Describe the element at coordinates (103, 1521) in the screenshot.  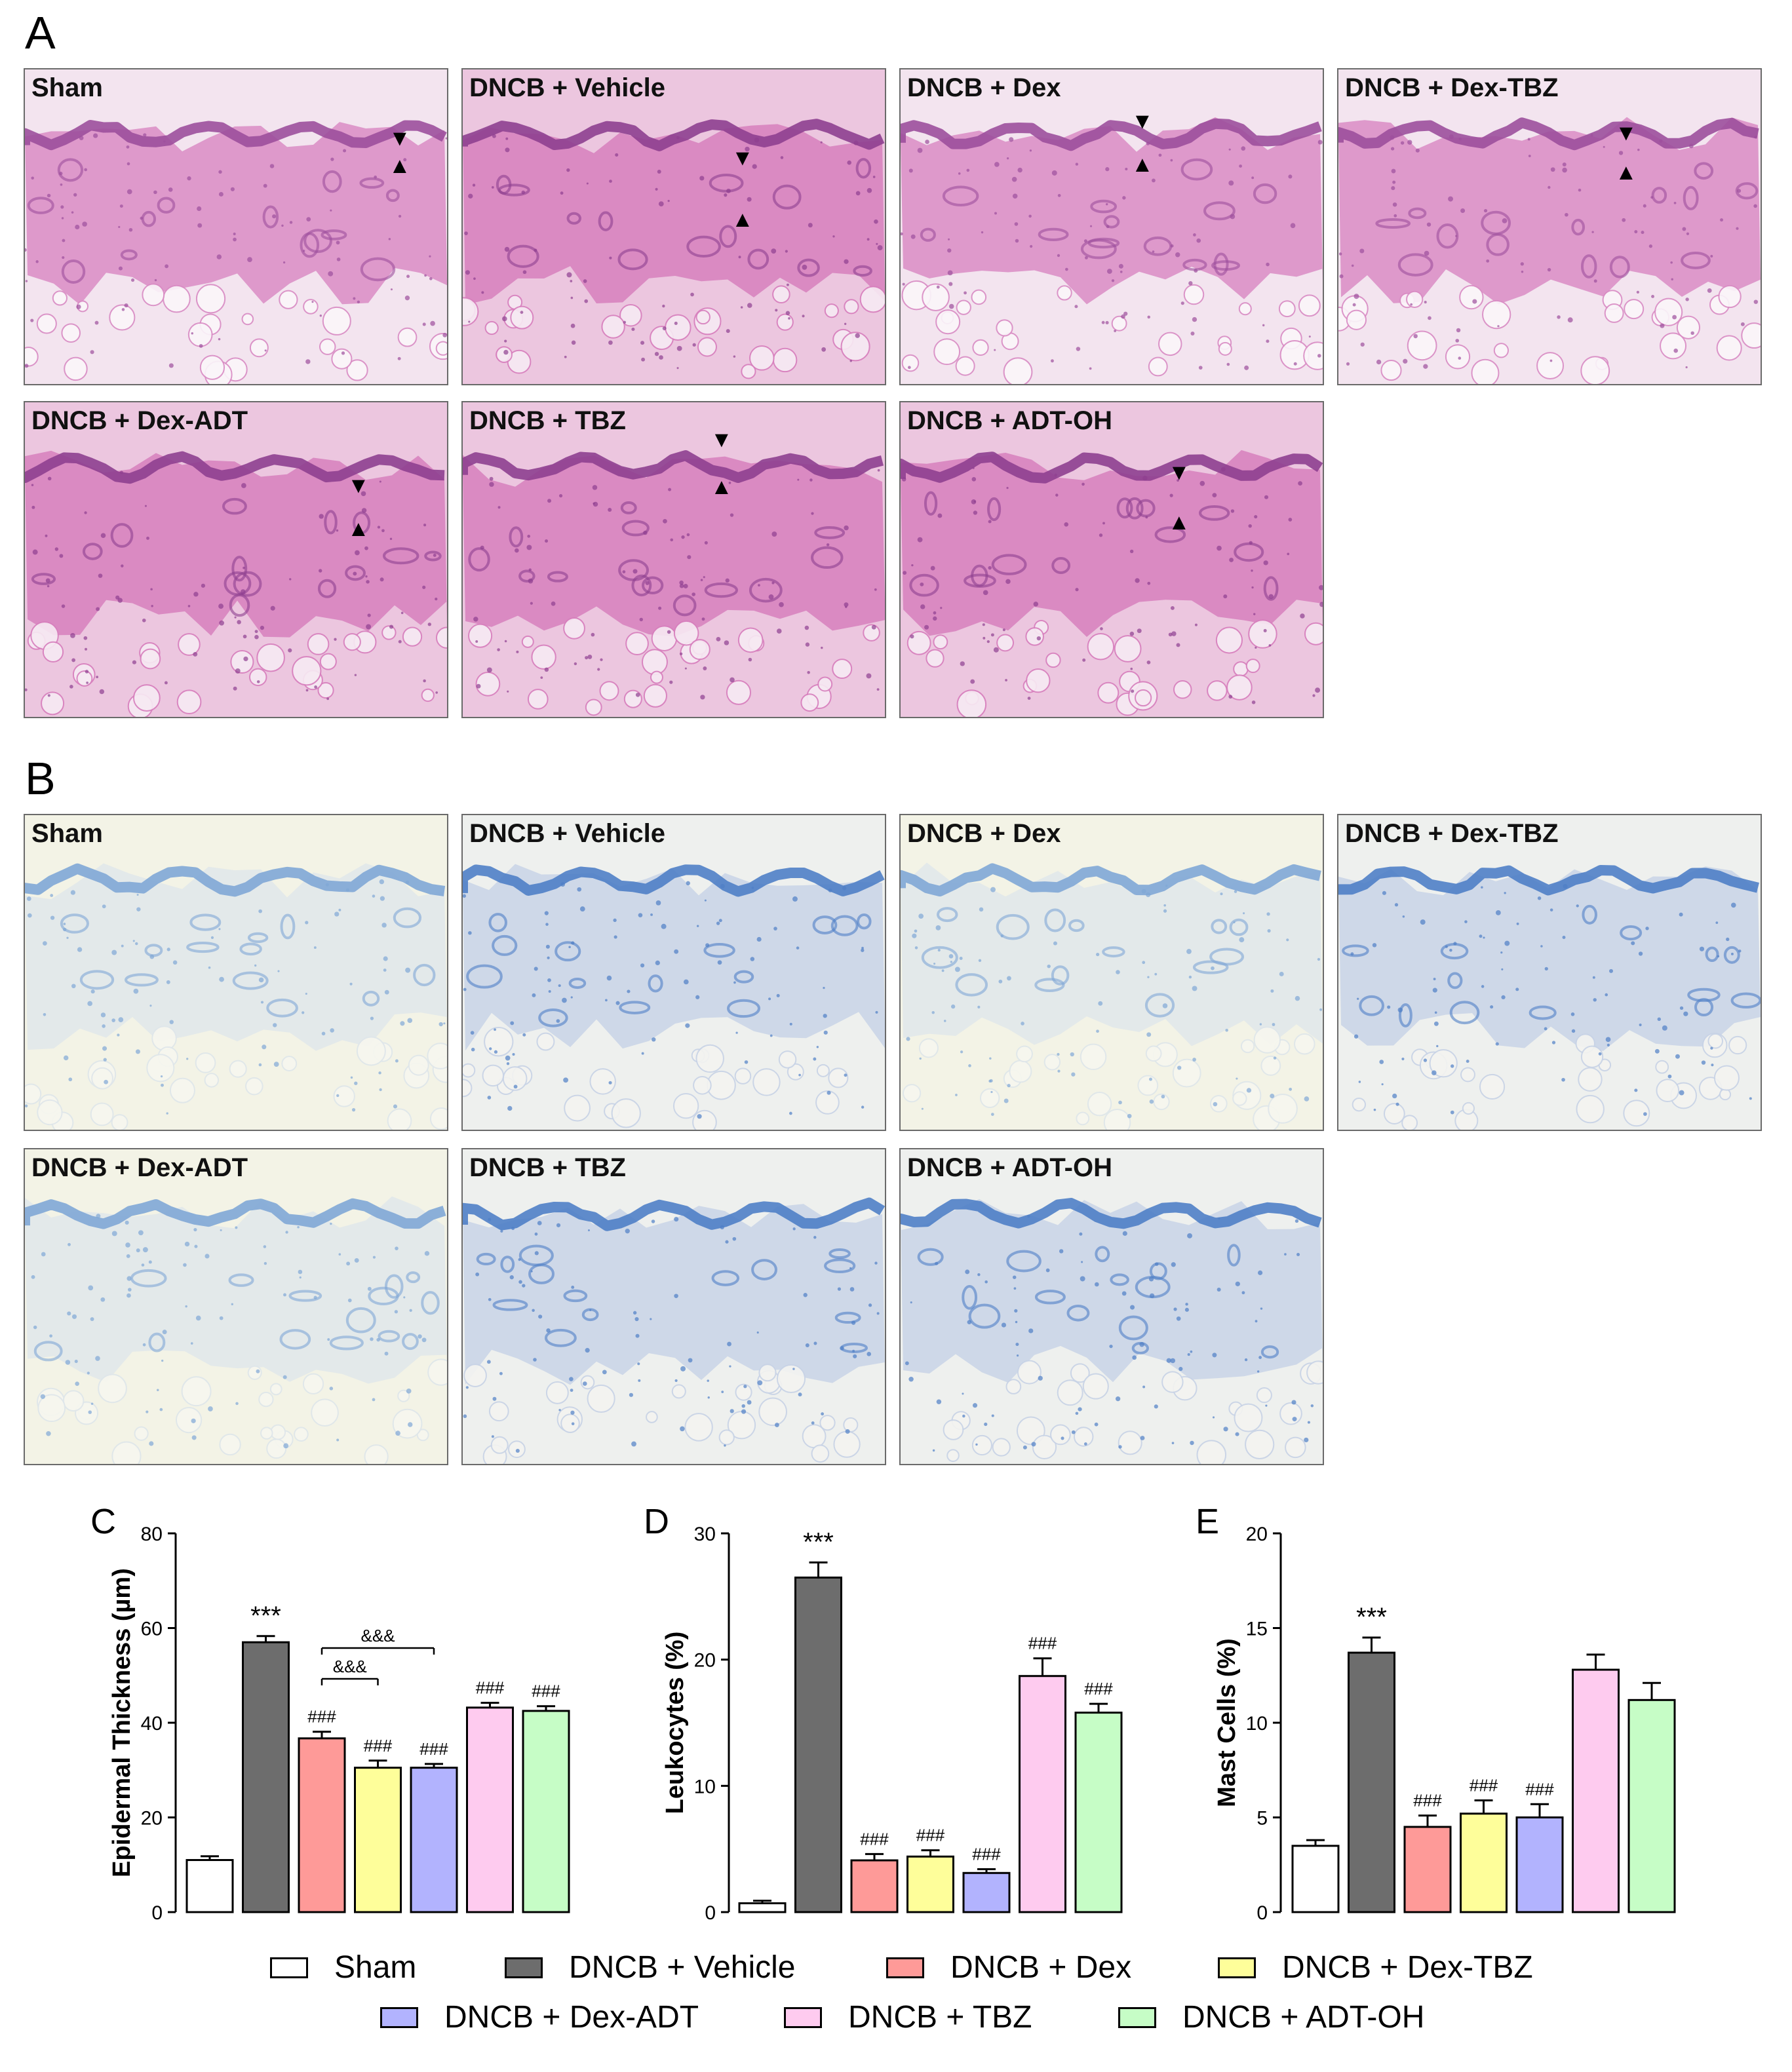
I see `chart-panel-letter: C` at that location.